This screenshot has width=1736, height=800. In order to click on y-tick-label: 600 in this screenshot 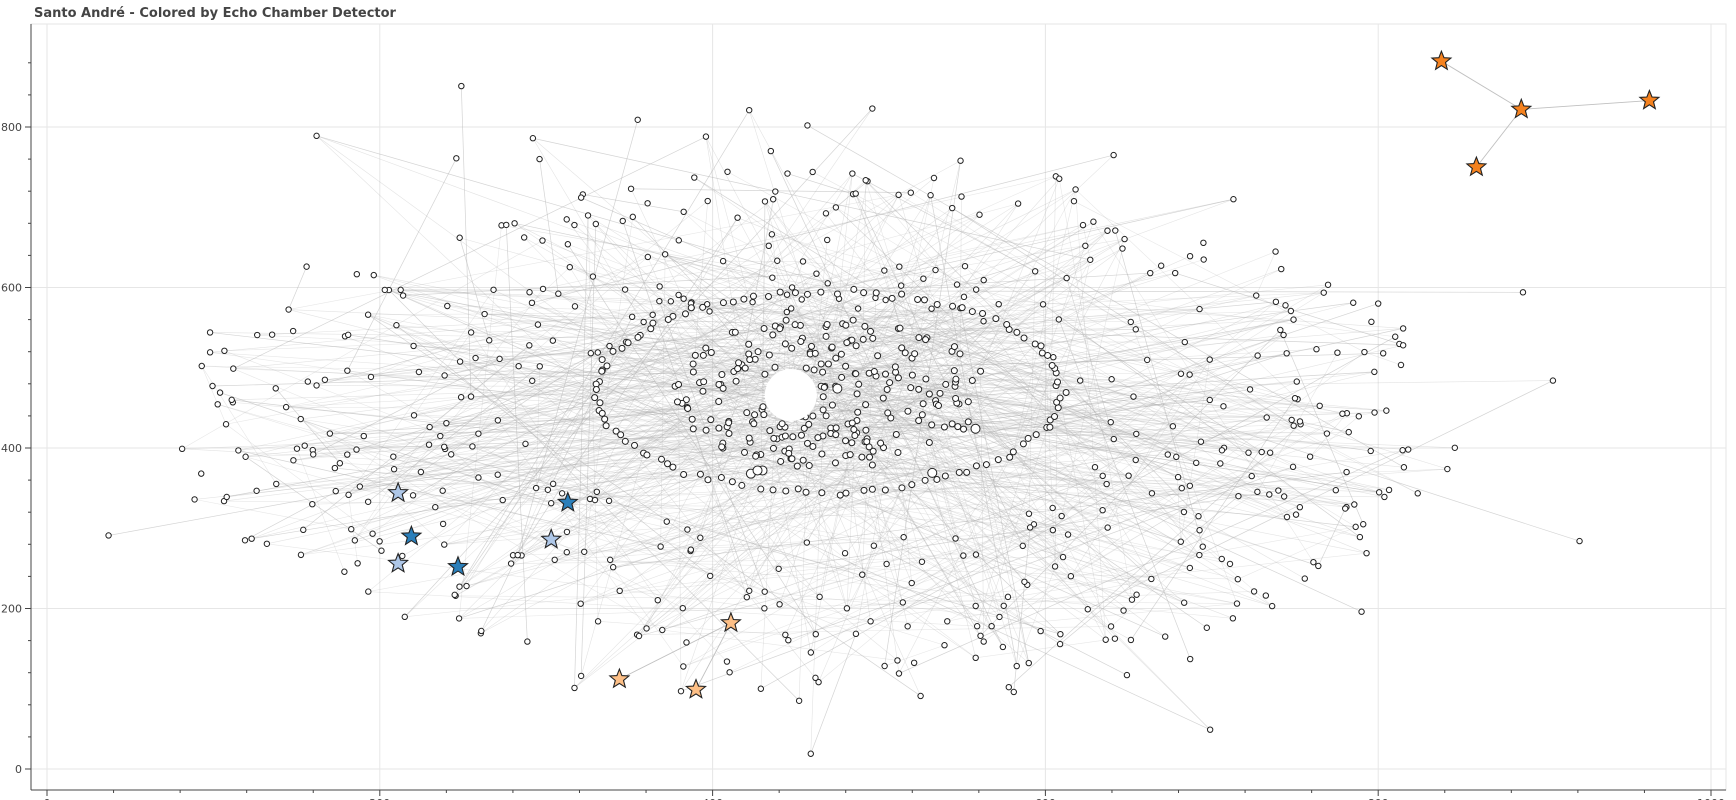, I will do `click(11, 288)`.